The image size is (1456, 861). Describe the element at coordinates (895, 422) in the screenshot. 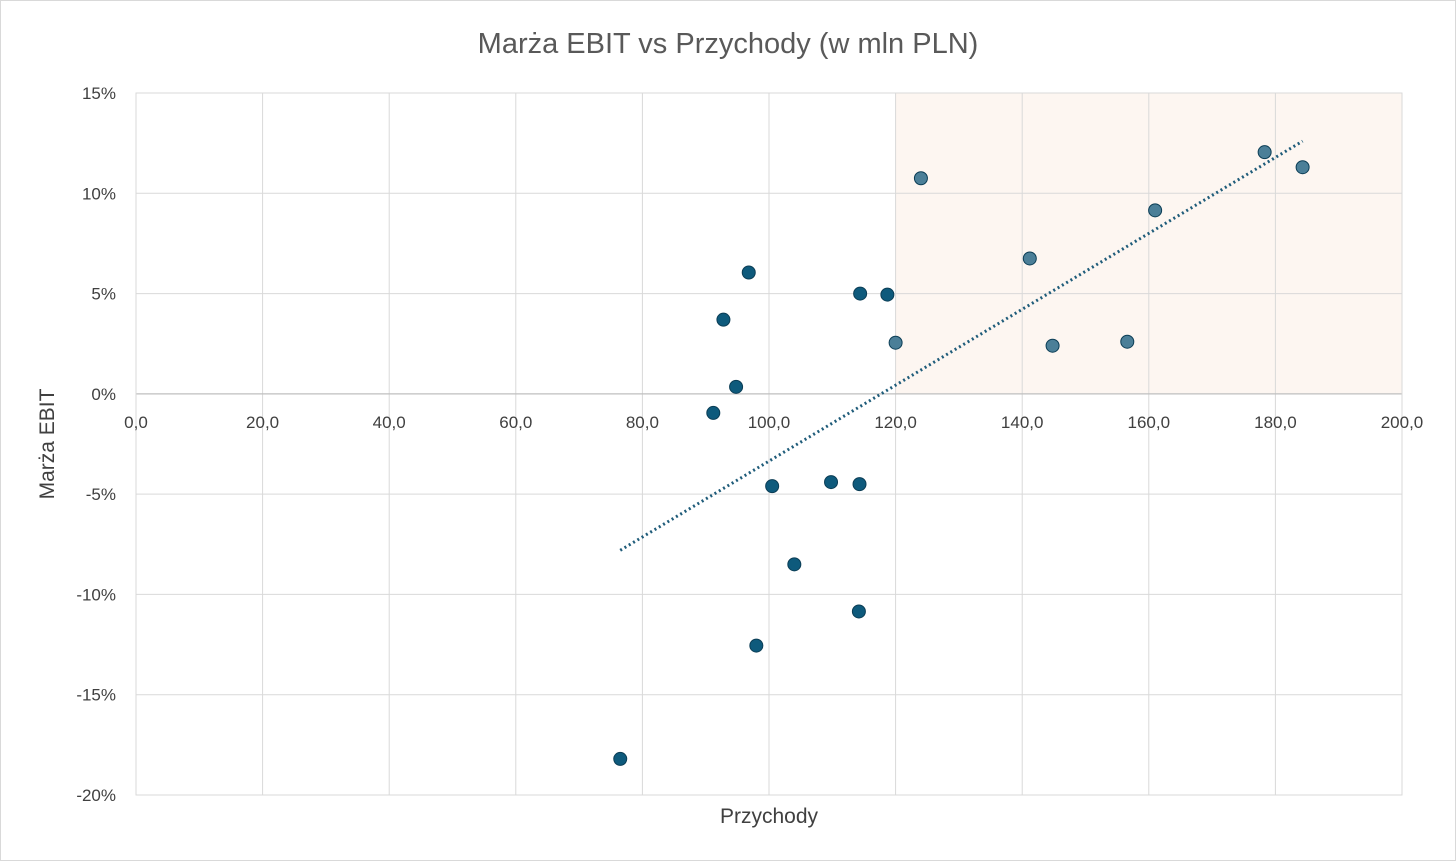

I see `x-tick-label: 120,0` at that location.